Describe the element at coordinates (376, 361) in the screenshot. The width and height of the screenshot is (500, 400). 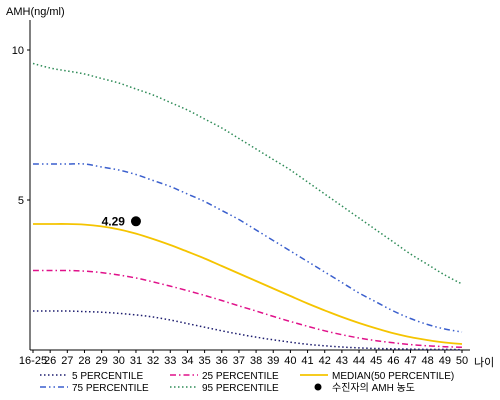
I see `x-tick-label: 45` at that location.